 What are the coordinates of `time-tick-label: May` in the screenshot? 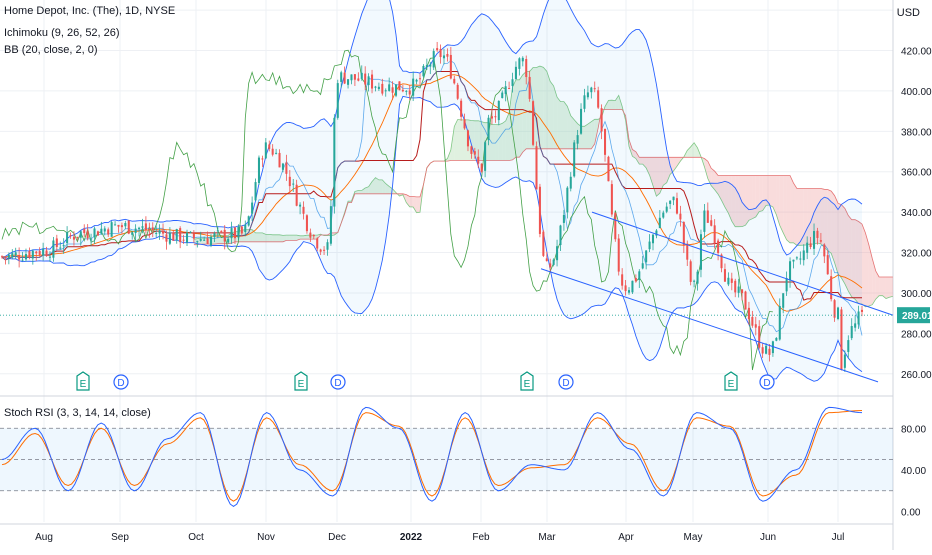 It's located at (693, 537).